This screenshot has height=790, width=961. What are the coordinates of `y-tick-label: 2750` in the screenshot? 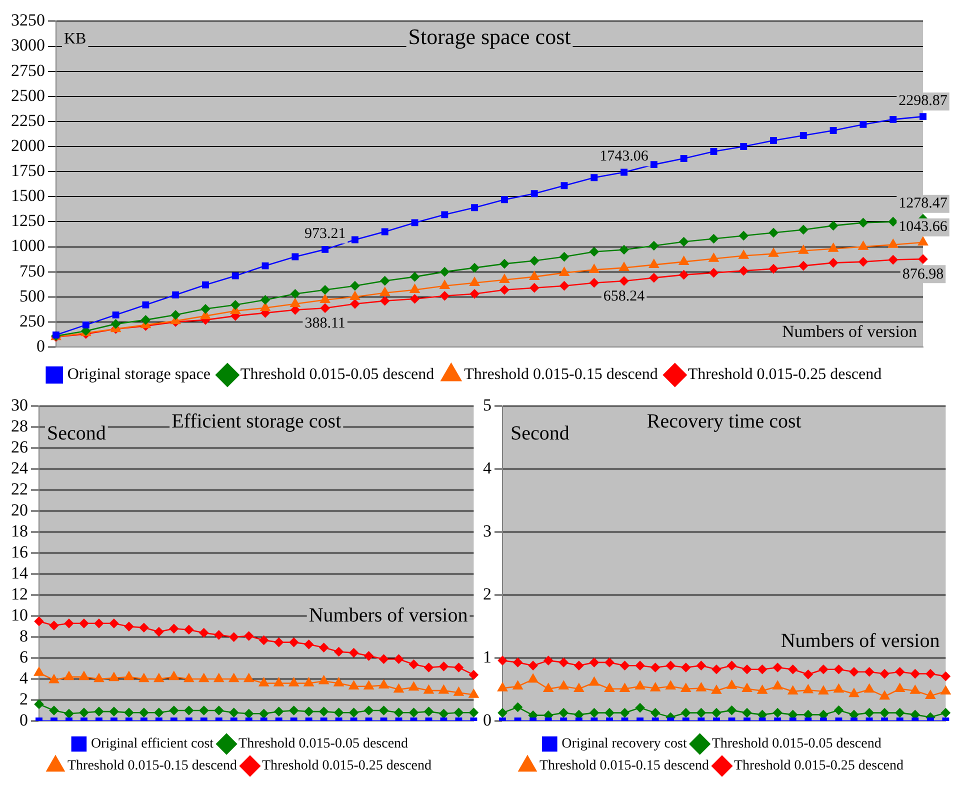 It's located at (28, 70).